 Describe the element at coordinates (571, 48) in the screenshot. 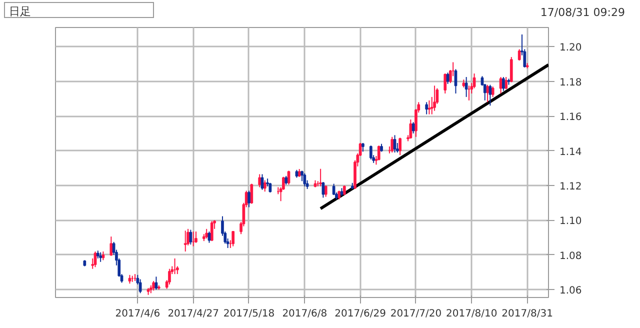

I see `y-tick-label: 1.20` at that location.